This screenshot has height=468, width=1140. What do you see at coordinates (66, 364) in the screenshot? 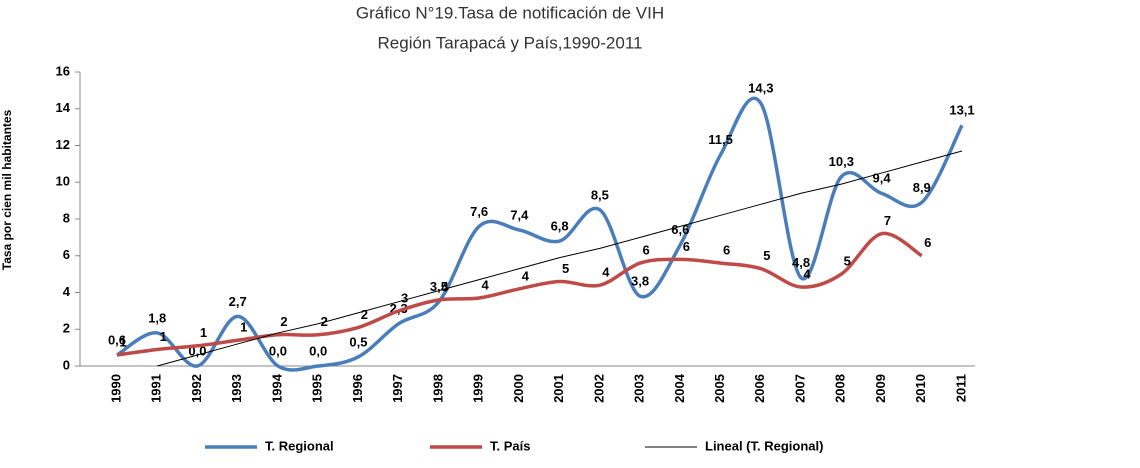
I see `y-tick-label: 0` at bounding box center [66, 364].